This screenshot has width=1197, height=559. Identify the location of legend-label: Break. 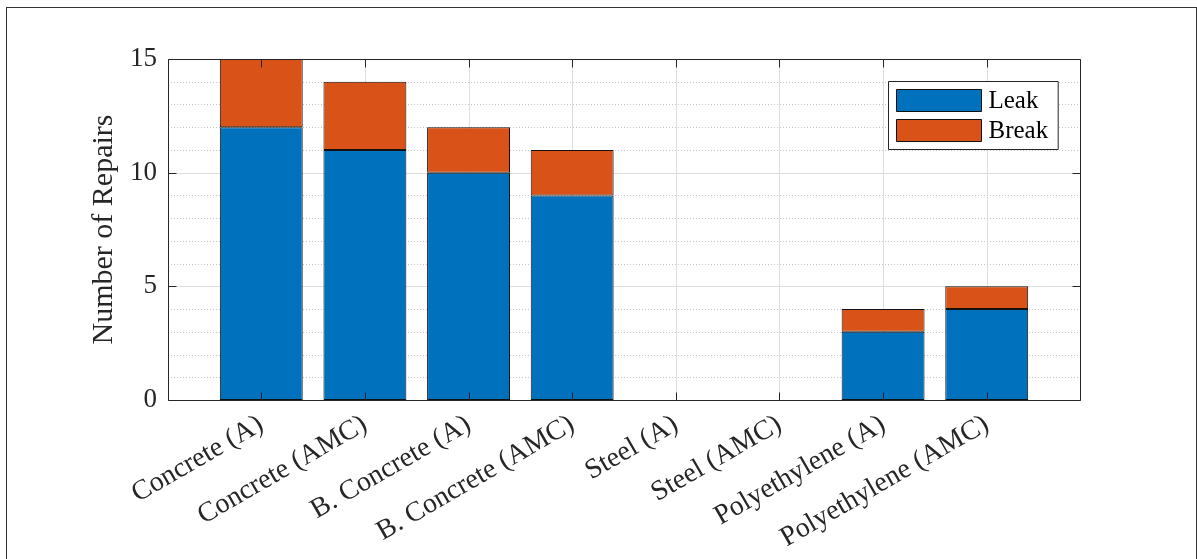
(1018, 130).